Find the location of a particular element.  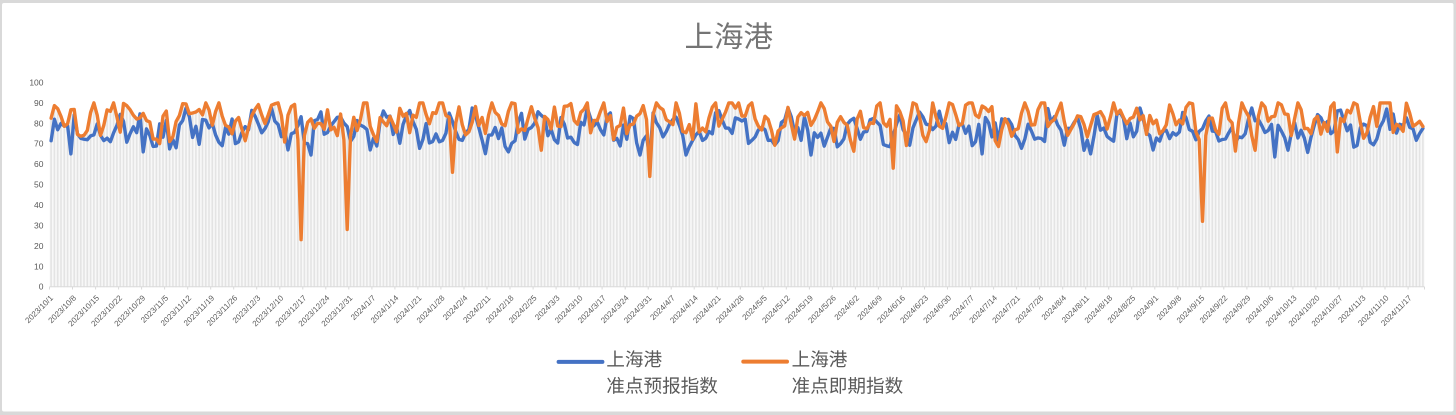

svg-text: 0 is located at coordinates (41, 287).